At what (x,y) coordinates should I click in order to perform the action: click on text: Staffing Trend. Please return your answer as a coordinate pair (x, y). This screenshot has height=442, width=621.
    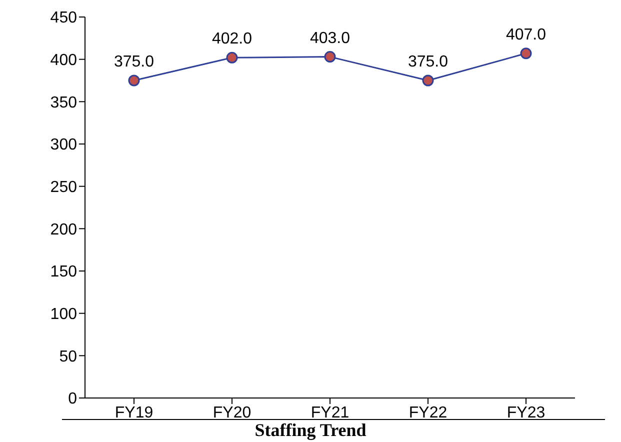
    Looking at the image, I should click on (311, 430).